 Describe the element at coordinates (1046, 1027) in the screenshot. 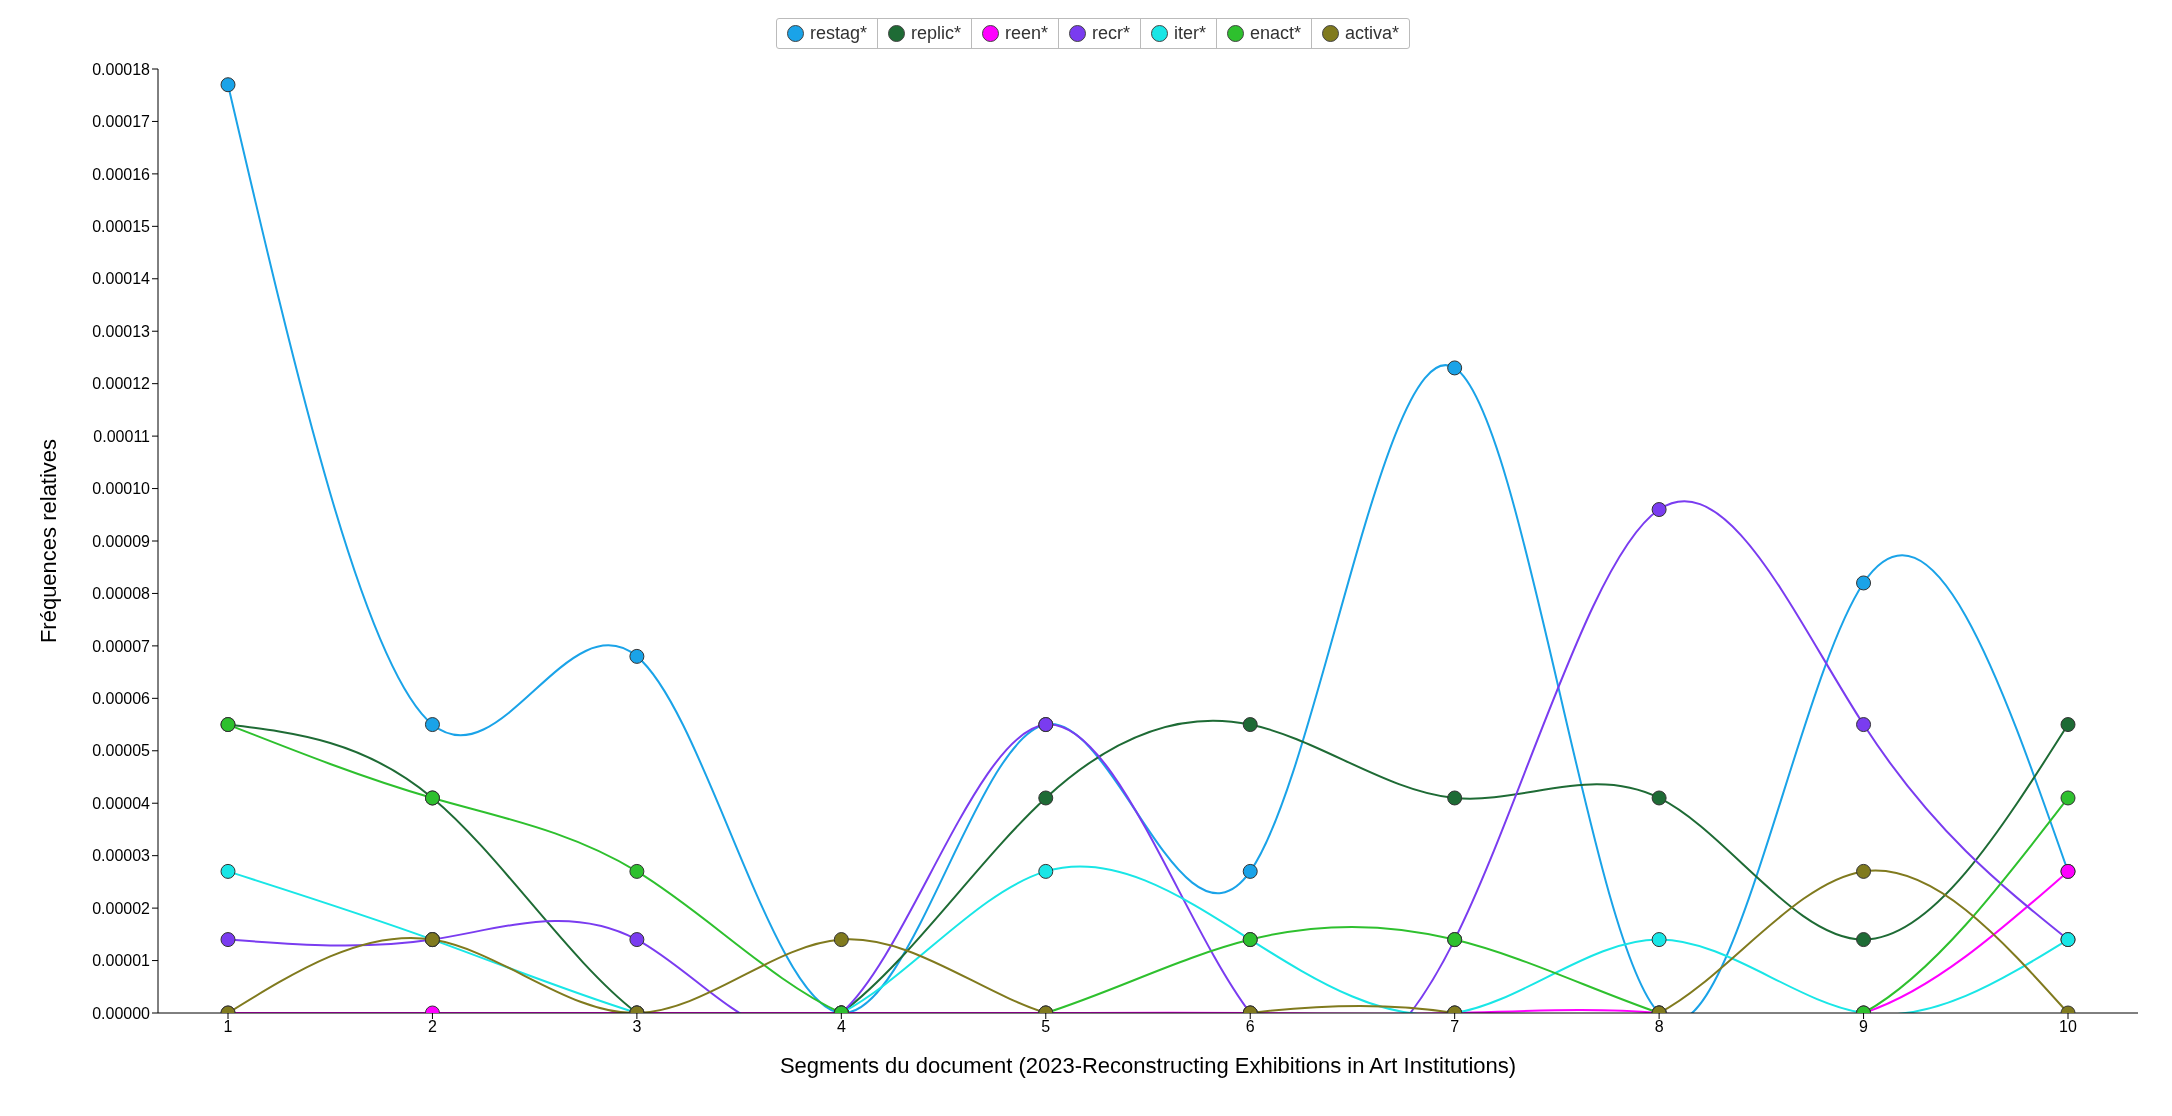

I see `x-tick-label: 5` at that location.